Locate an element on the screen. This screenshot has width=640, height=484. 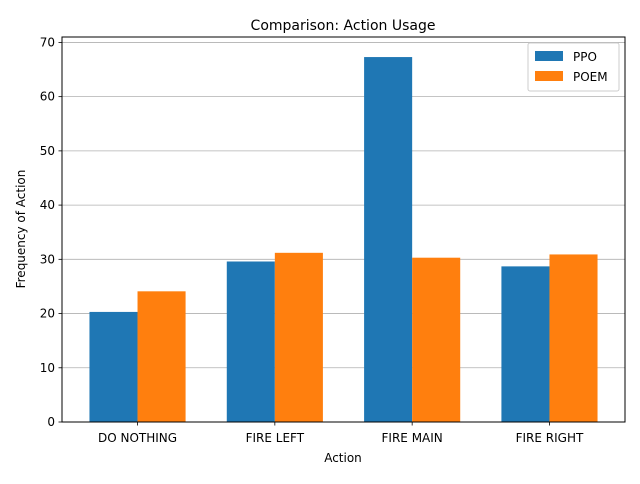
y-tick-label: 50 is located at coordinates (47, 151).